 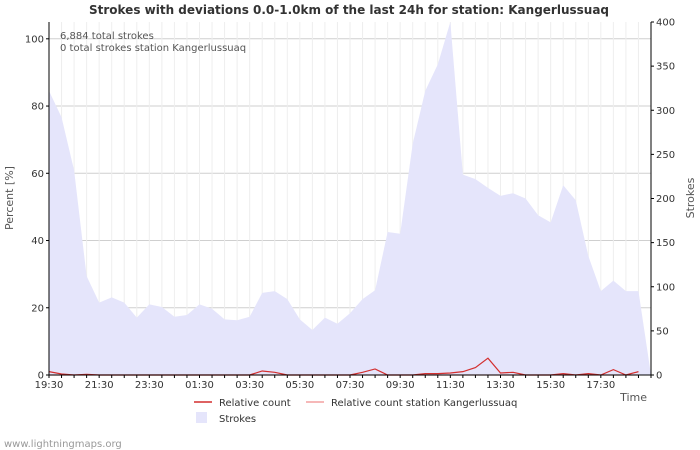 I want to click on y-tick-right-label: 300, so click(x=665, y=111).